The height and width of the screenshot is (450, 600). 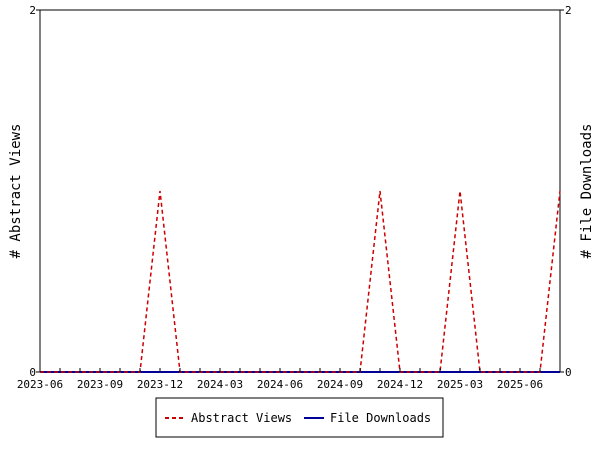 I want to click on y-right-tick-label: 2, so click(x=568, y=10).